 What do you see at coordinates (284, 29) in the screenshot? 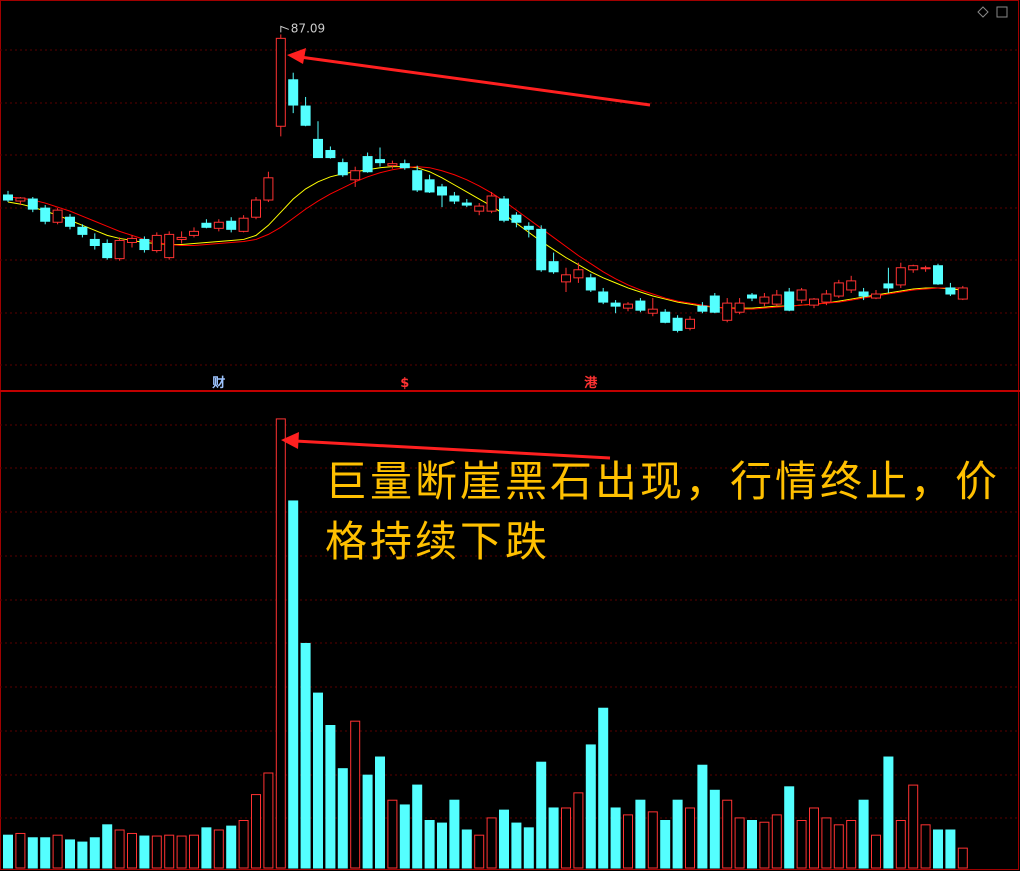
I see `high-marker` at bounding box center [284, 29].